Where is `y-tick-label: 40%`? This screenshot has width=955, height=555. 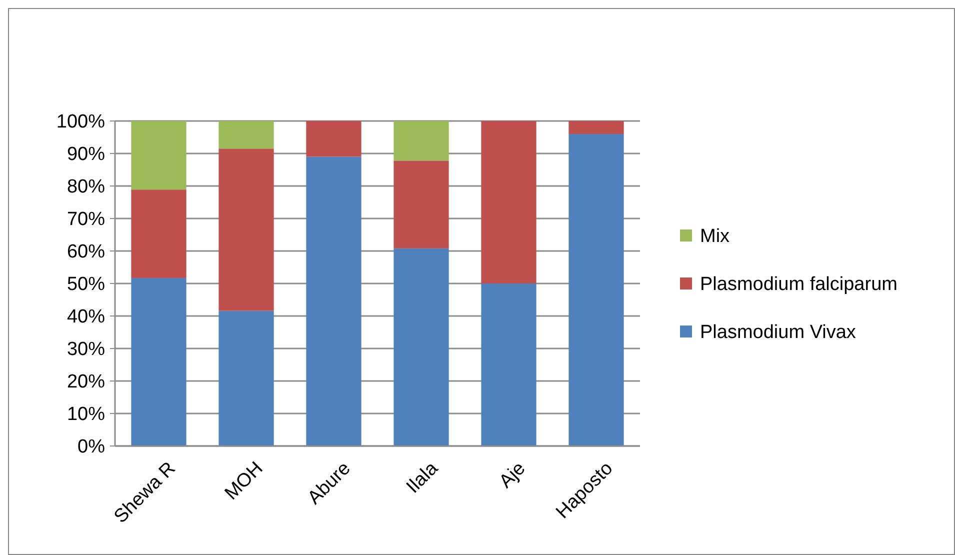
y-tick-label: 40% is located at coordinates (86, 317).